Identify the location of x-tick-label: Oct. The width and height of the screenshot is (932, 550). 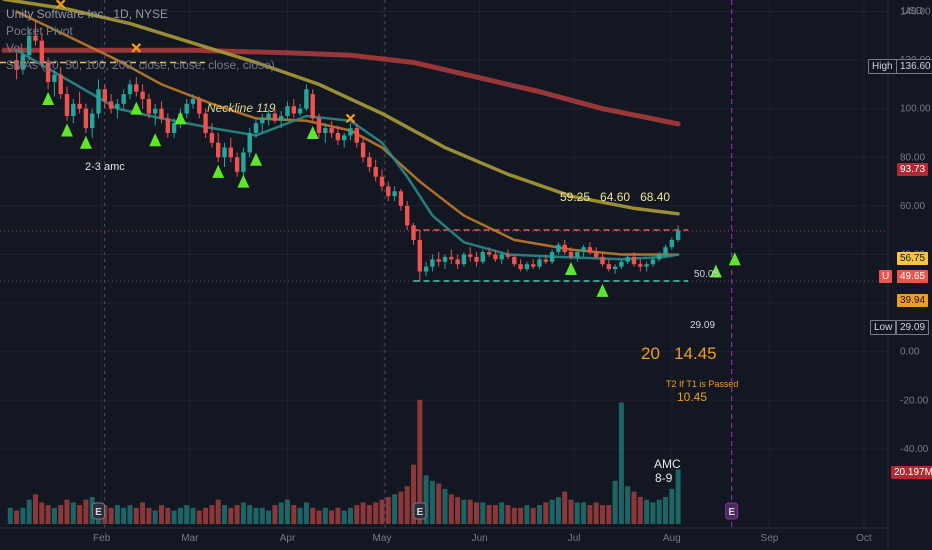
(864, 538).